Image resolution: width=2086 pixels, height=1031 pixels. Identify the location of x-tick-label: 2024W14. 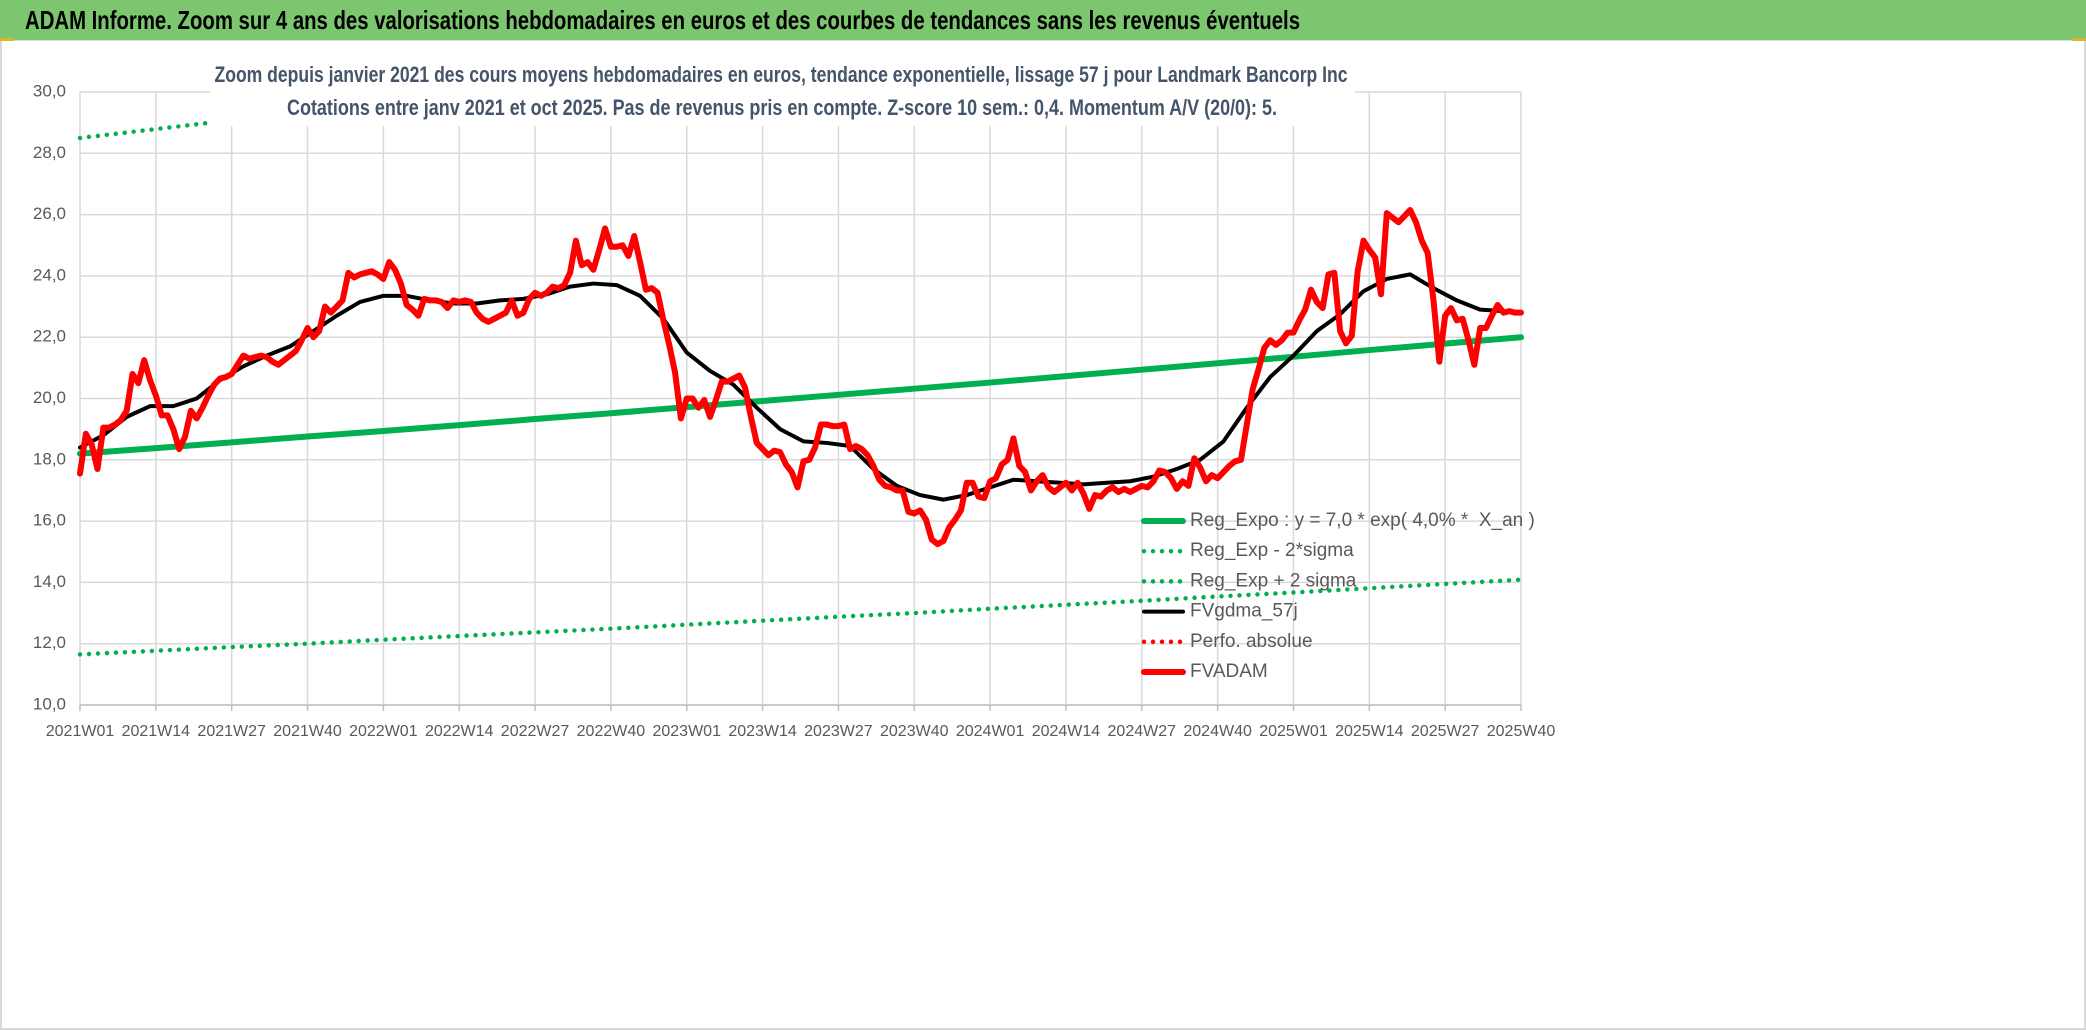
(1066, 731).